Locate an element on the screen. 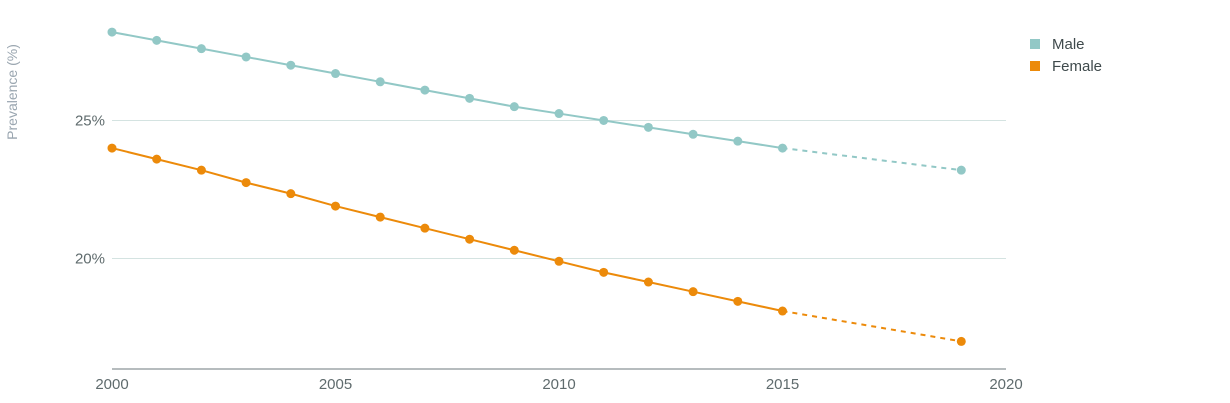 The image size is (1230, 403). male-projection-line is located at coordinates (872, 159).